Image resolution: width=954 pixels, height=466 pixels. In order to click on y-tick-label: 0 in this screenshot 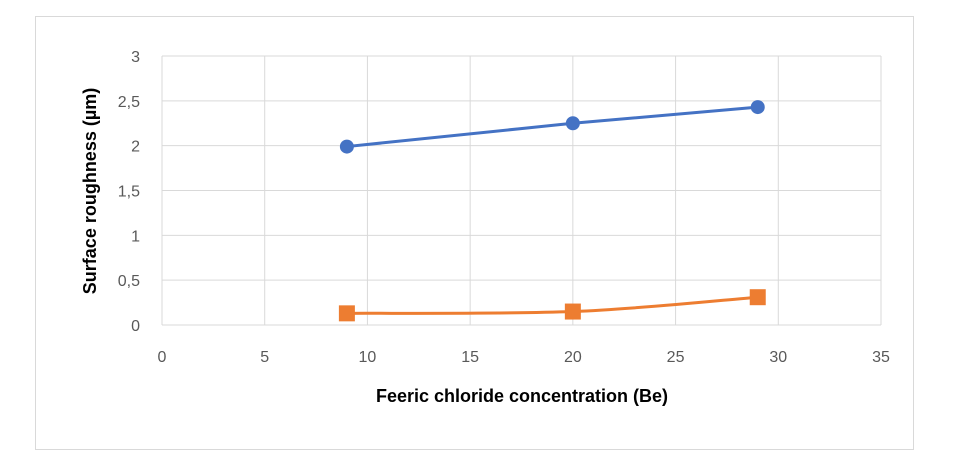, I will do `click(135, 326)`.